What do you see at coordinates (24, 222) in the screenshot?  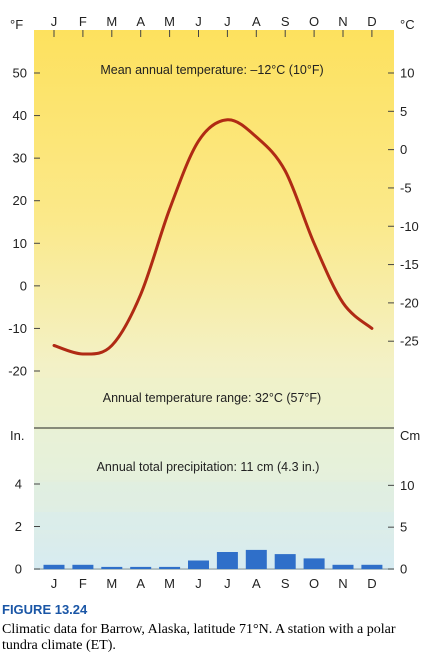 I see `temp-left-ticks: 50 40 30 20 10 0 -10 -20` at bounding box center [24, 222].